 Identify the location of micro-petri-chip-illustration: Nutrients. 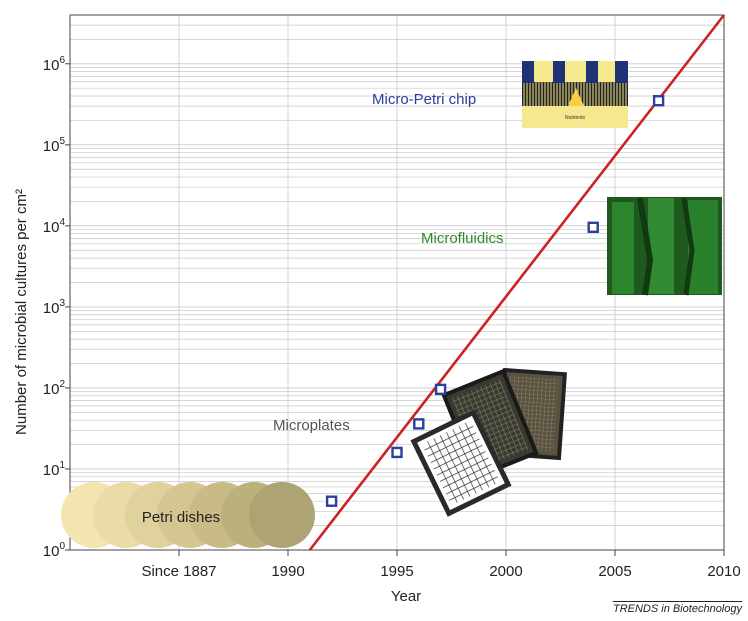
(575, 94).